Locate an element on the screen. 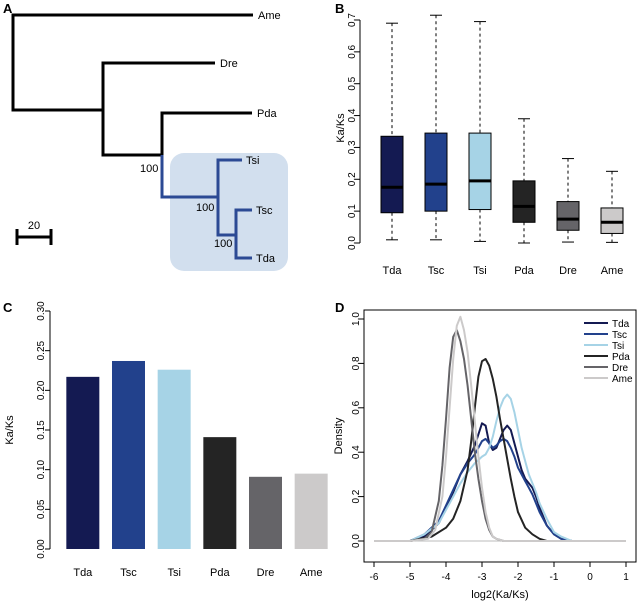  y-tick-label: 0.05 is located at coordinates (41, 509).